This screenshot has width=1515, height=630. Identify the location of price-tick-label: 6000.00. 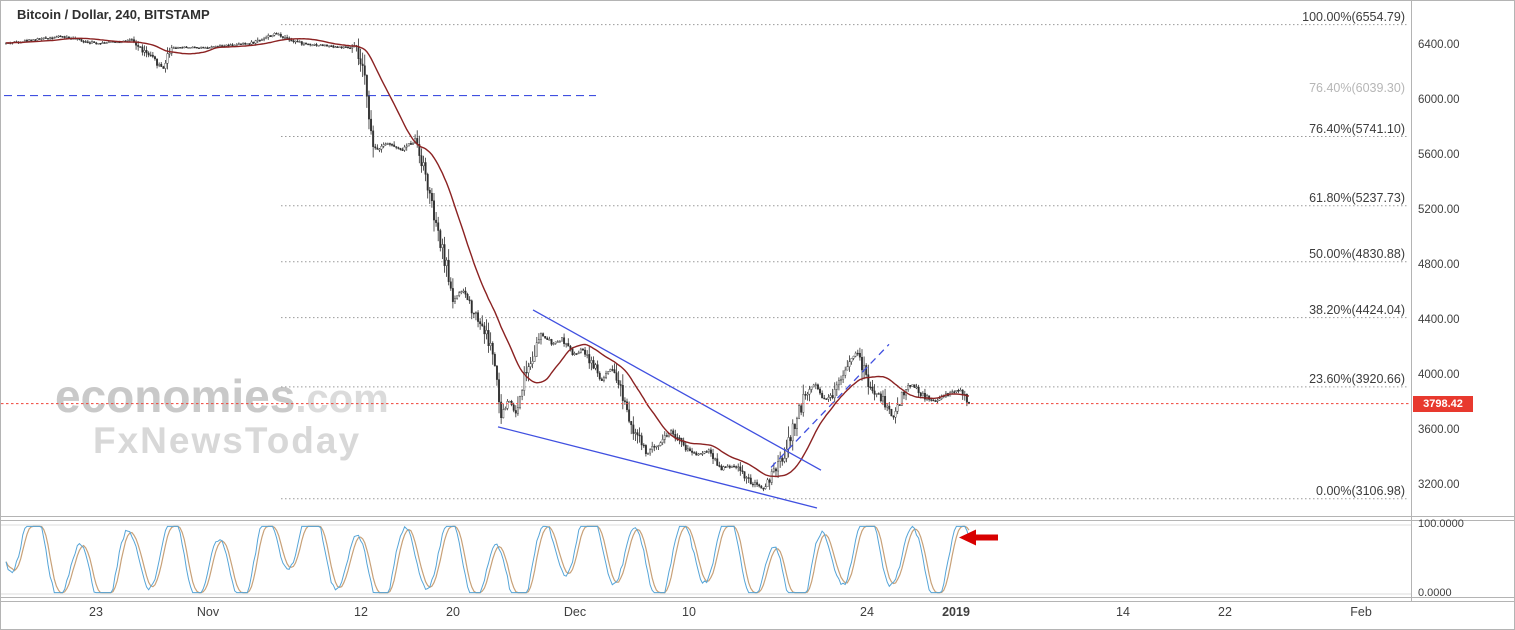
(1439, 100).